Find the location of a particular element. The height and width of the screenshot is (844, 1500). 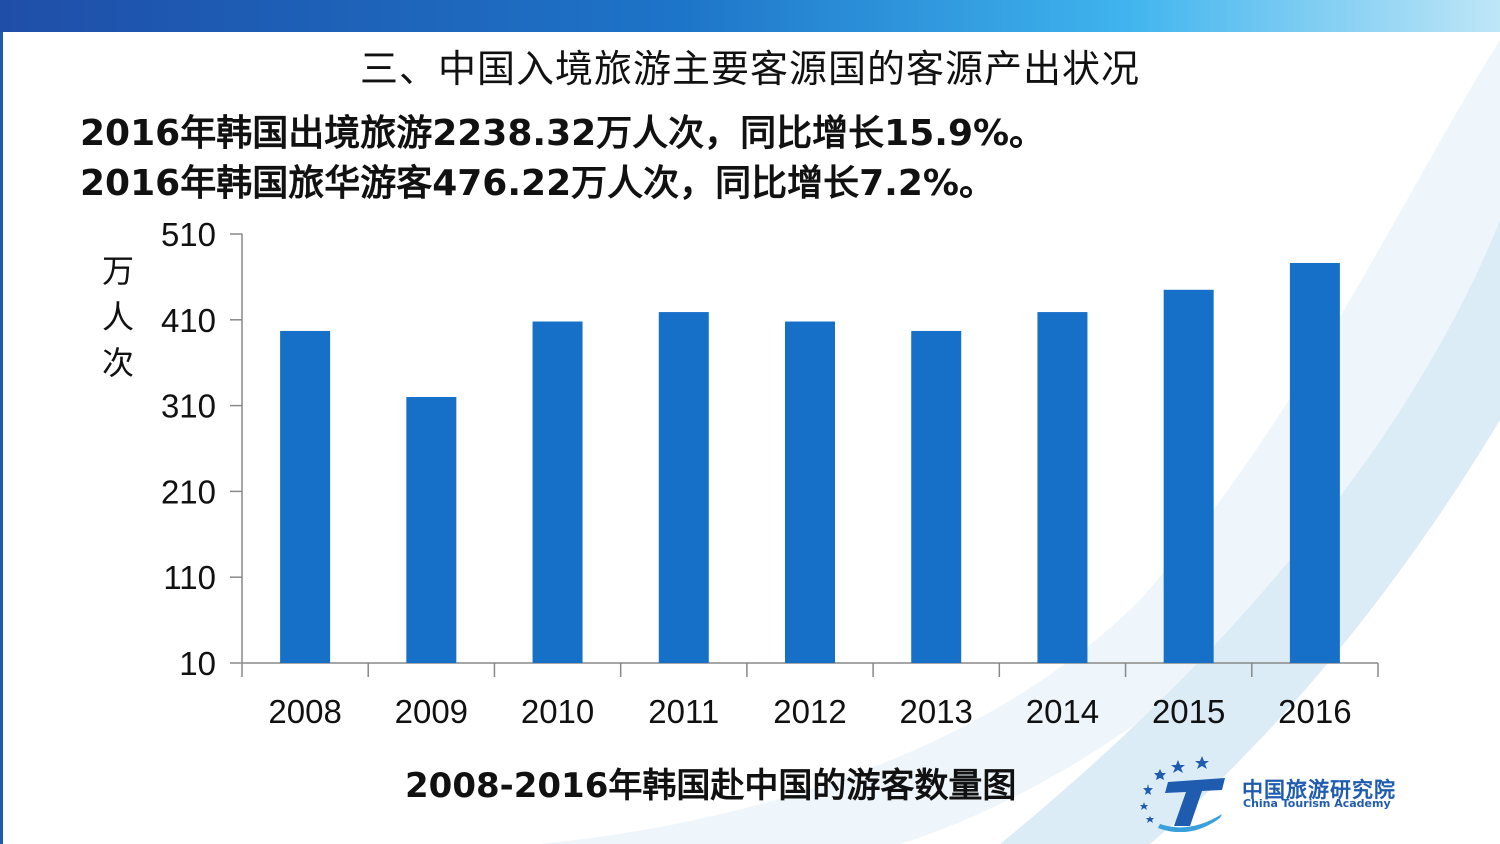

x-tick-label: 2009 is located at coordinates (431, 711).